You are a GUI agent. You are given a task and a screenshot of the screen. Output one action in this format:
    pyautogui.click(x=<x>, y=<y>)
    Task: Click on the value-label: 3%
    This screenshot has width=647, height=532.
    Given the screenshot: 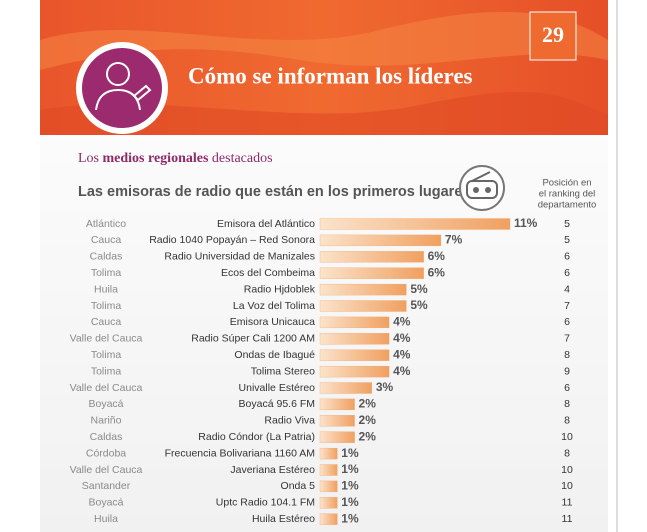 What is the action you would take?
    pyautogui.click(x=385, y=387)
    